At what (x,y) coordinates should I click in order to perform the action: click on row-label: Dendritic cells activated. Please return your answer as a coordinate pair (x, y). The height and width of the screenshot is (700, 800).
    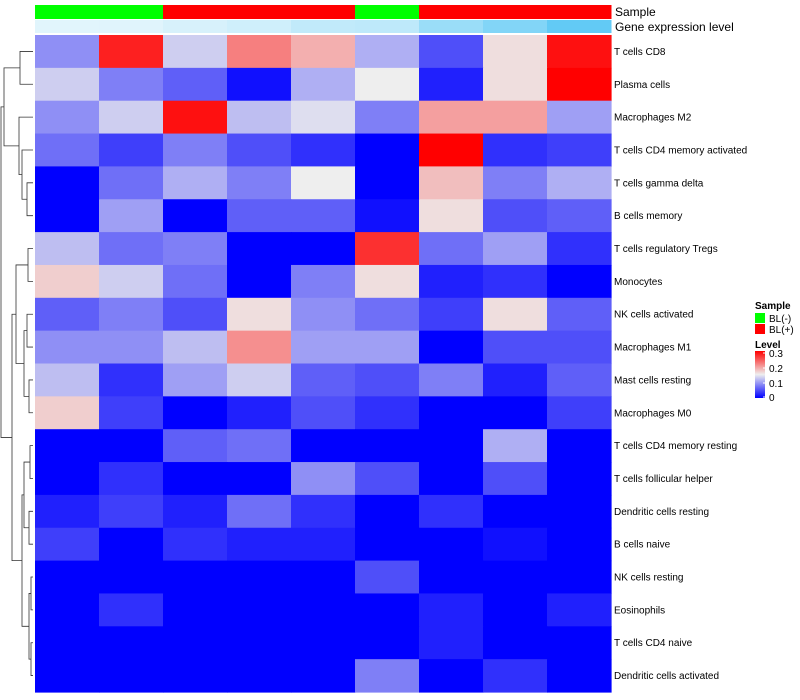
    Looking at the image, I should click on (666, 676).